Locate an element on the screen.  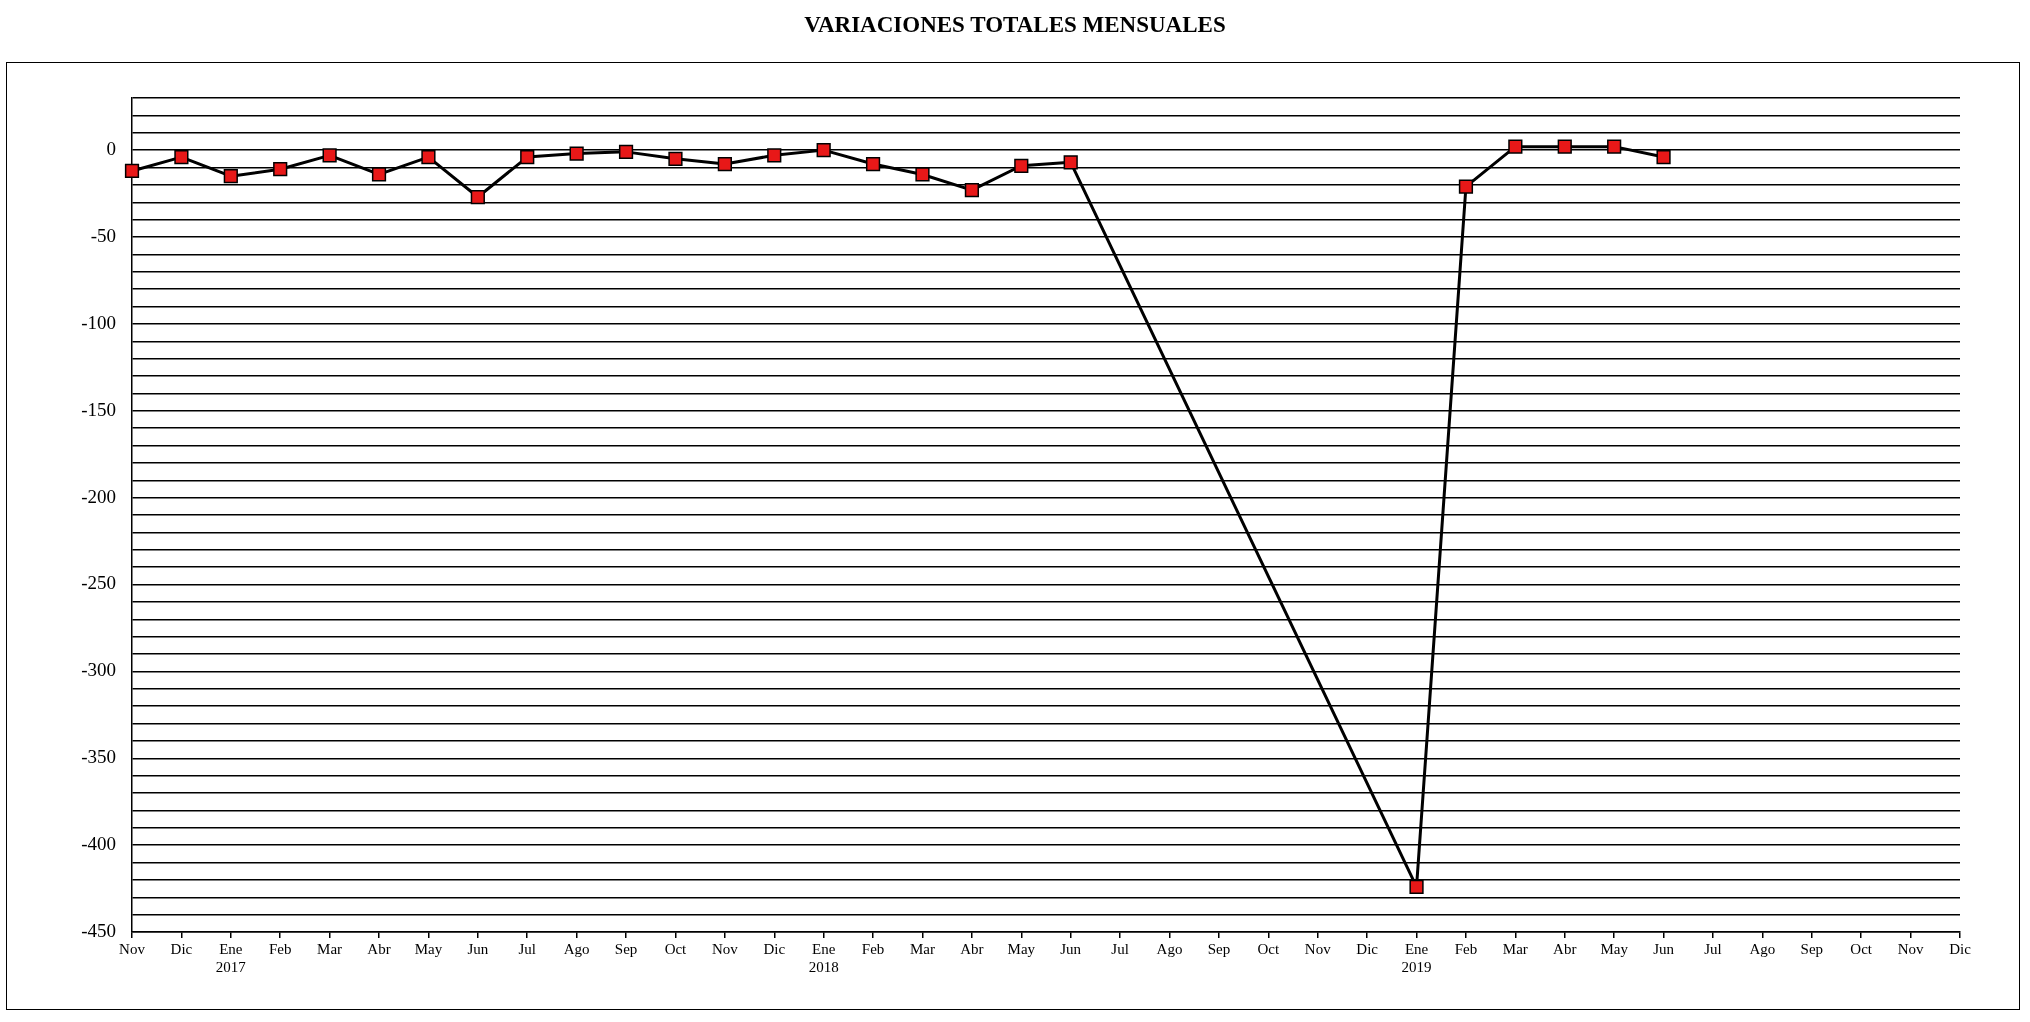
x-tick-label: Ene 2017 is located at coordinates (231, 957).